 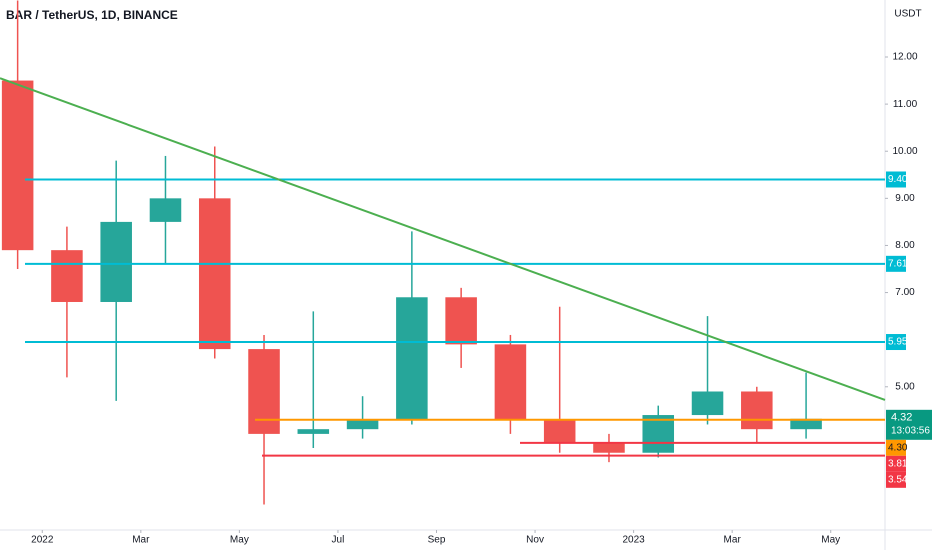 I want to click on level-label: 4.30, so click(x=898, y=447).